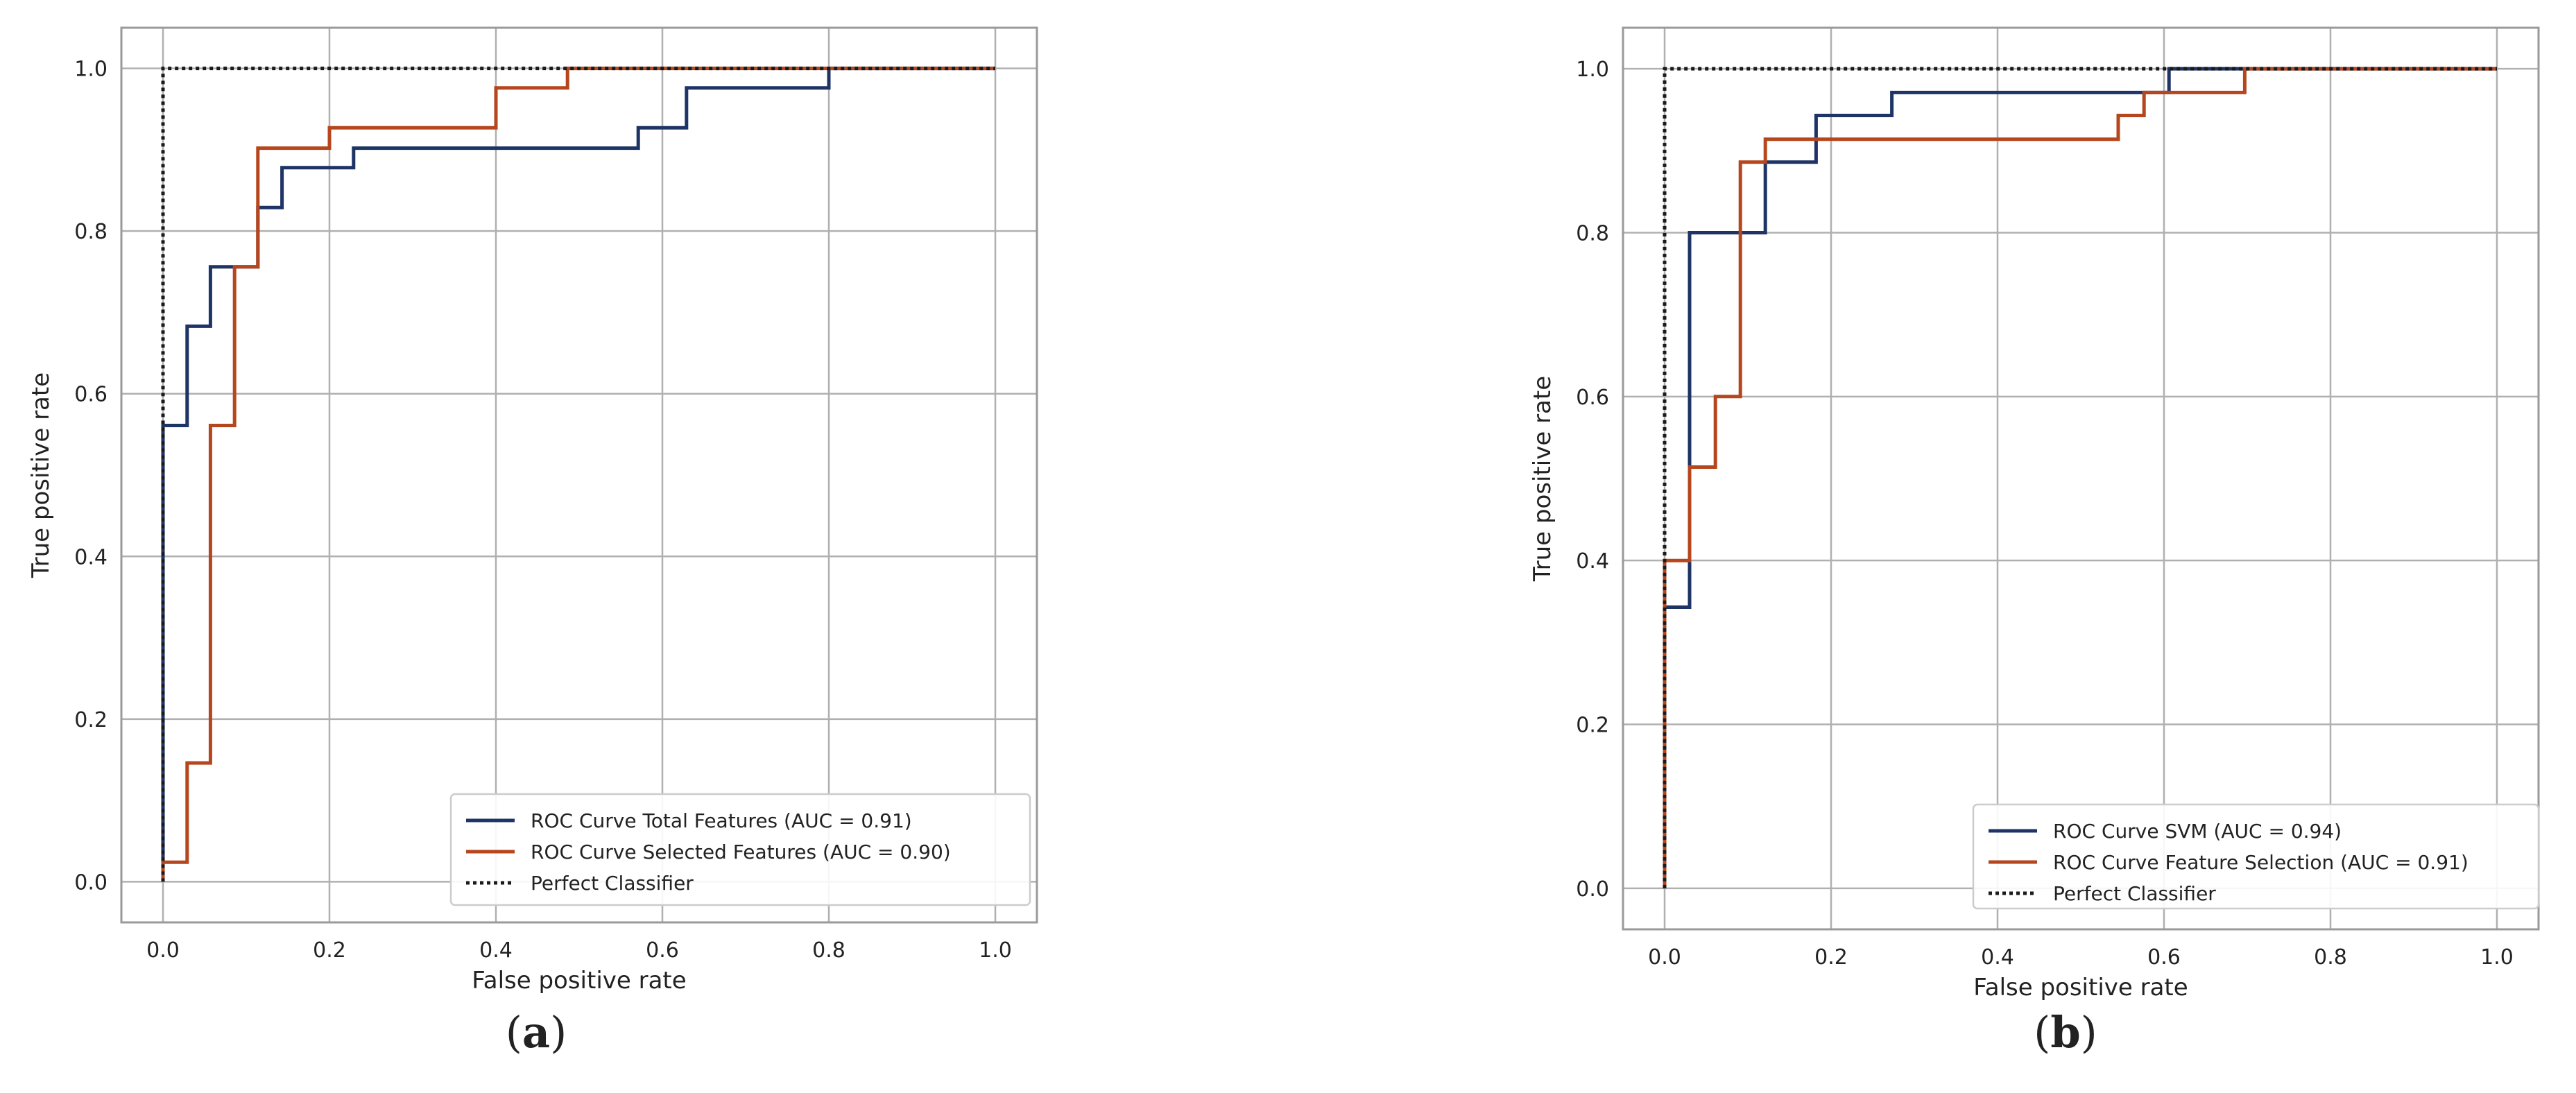  I want to click on legend-label-1: ROC Curve Total Features (AUC = 0.91), so click(721, 821).